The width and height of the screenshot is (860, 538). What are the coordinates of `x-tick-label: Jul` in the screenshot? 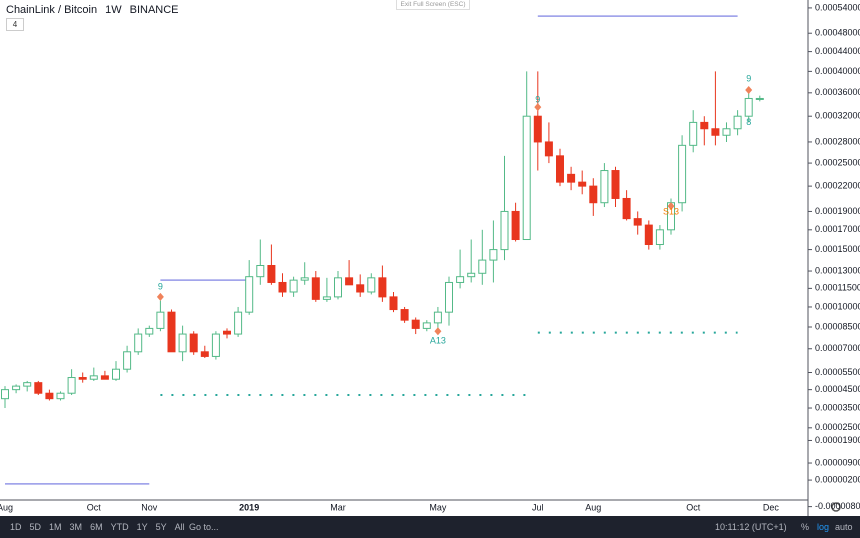 It's located at (538, 507).